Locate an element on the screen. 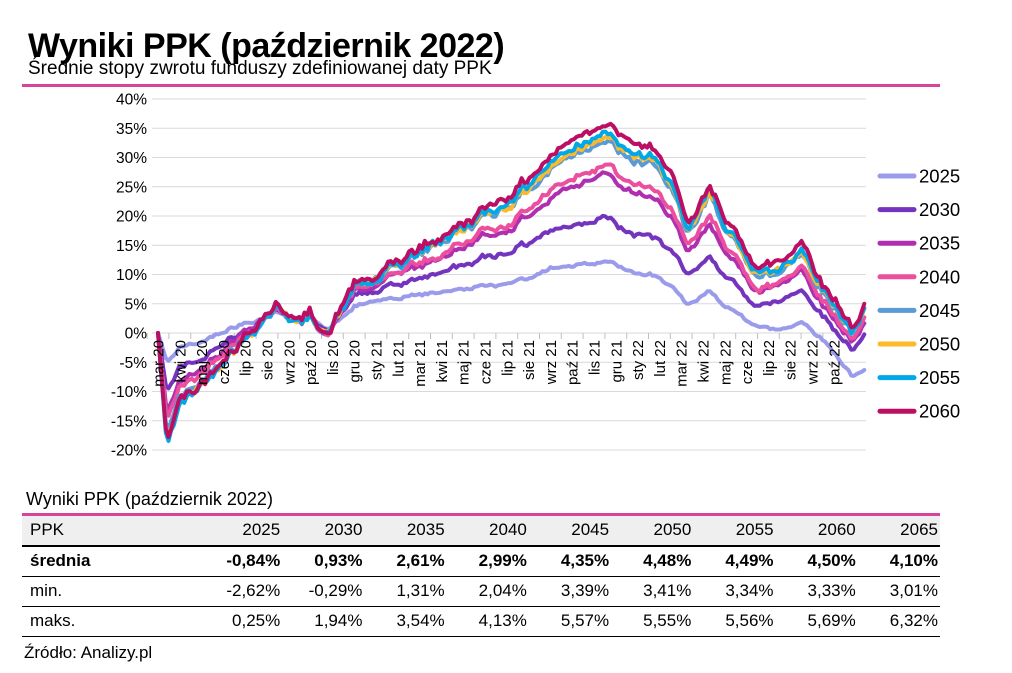 This screenshot has width=1012, height=673. x-tick-label: wrz 21 is located at coordinates (551, 362).